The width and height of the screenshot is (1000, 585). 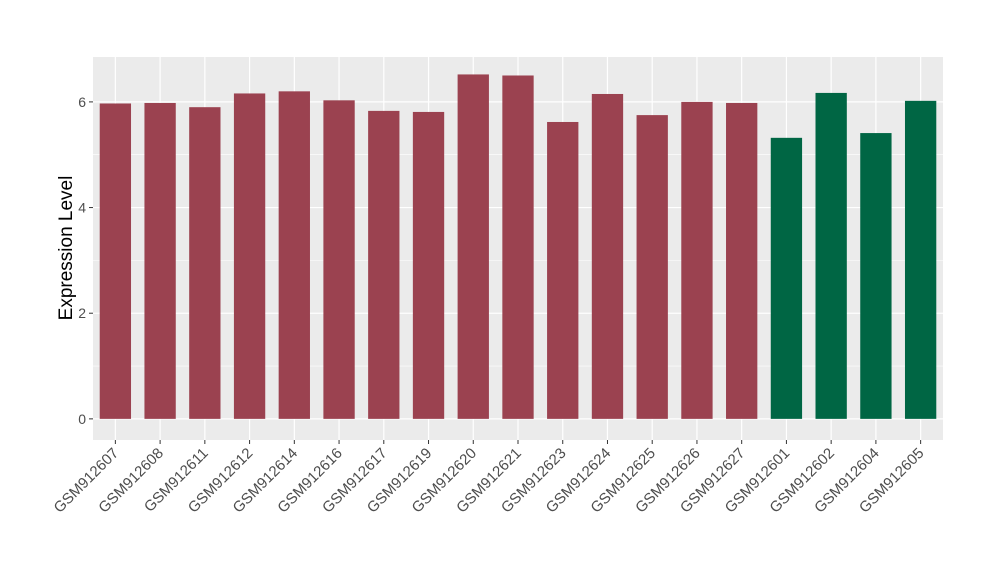 What do you see at coordinates (786, 278) in the screenshot?
I see `bar-gsm912601` at bounding box center [786, 278].